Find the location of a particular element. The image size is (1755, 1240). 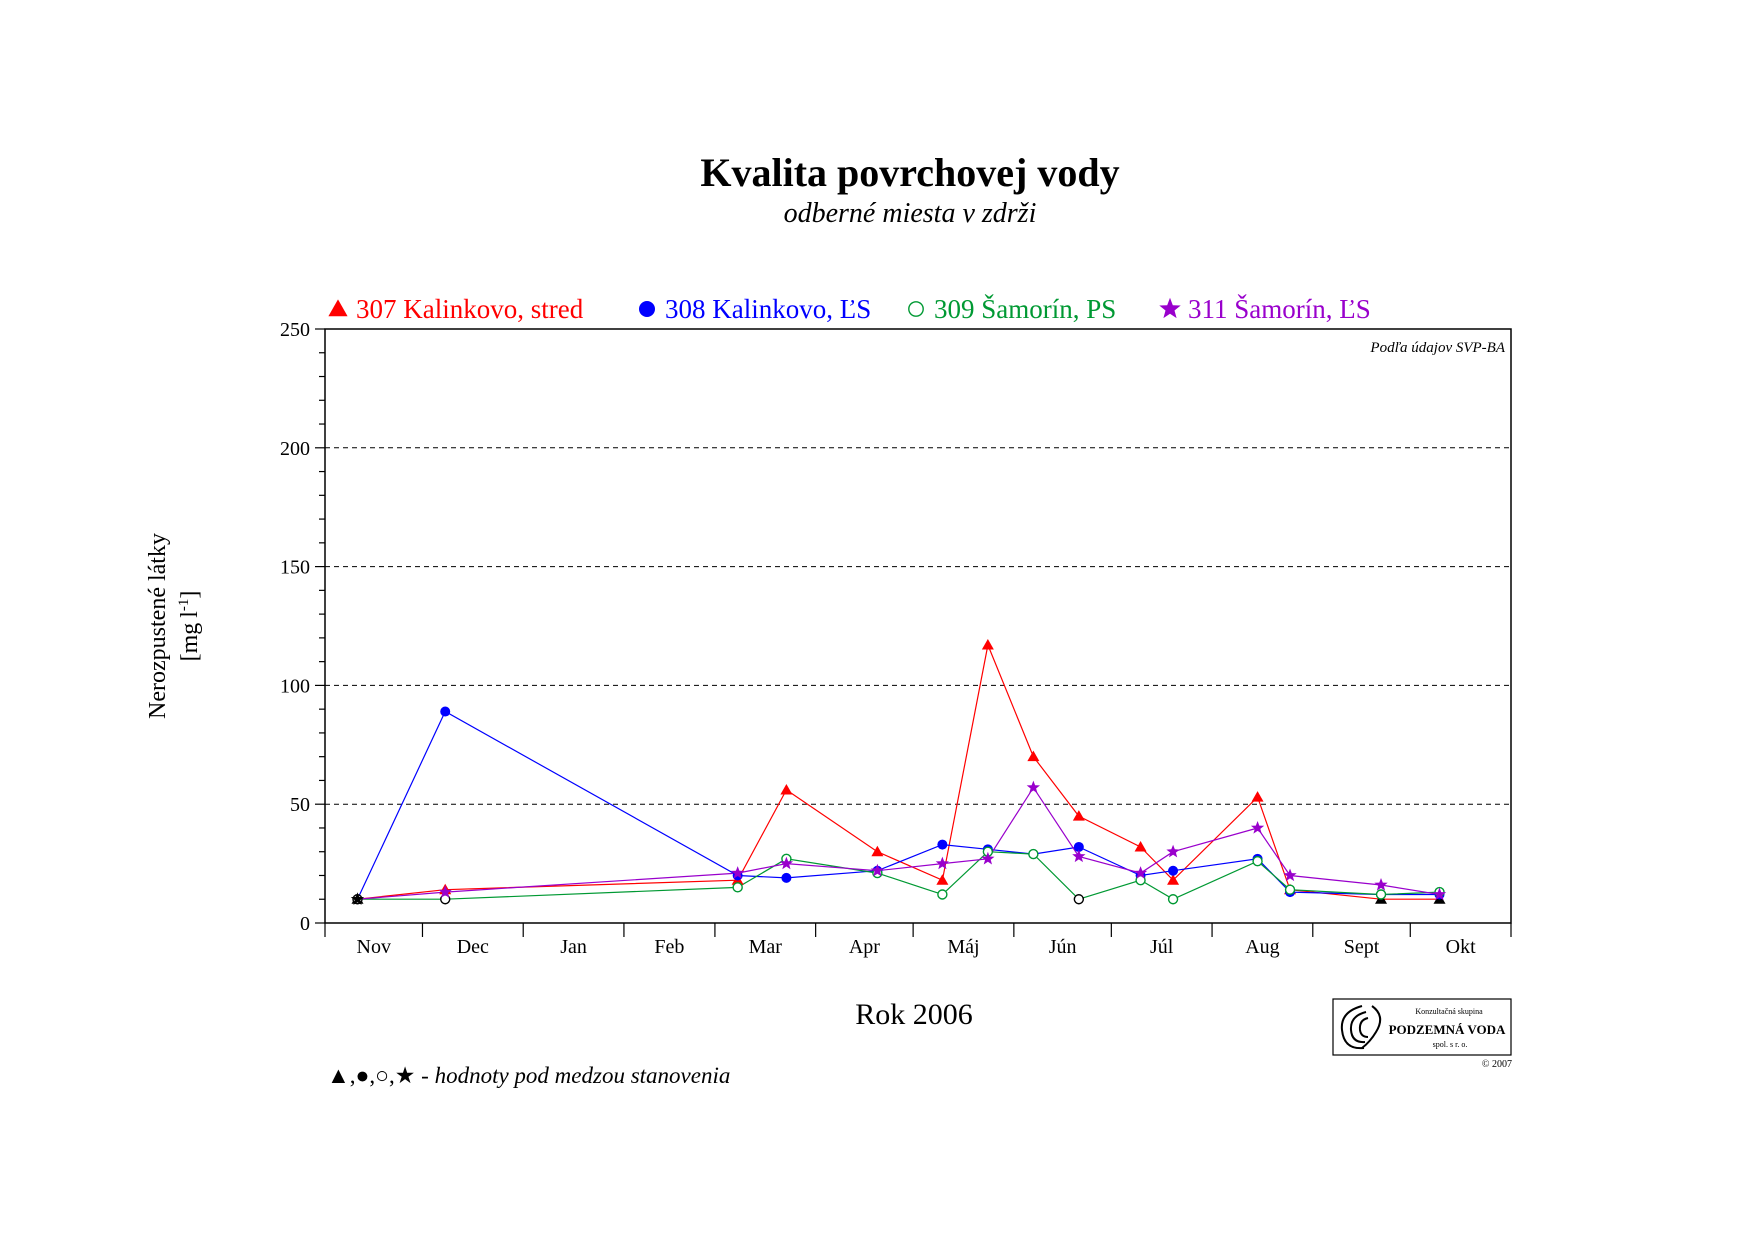

footnote: ▲,●,○,★ - hodnoty pod medzou stanovenia is located at coordinates (528, 1075).